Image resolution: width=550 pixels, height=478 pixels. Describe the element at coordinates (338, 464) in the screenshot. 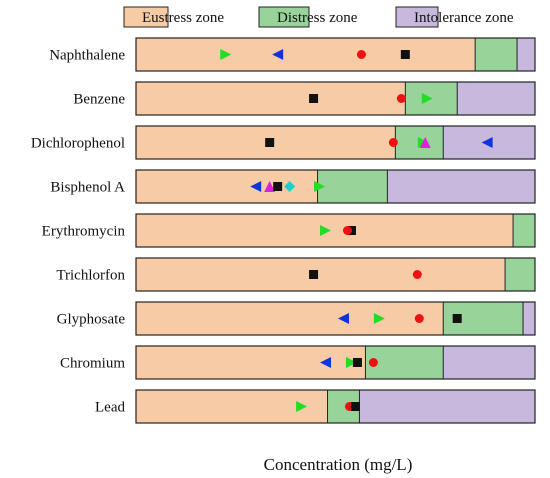

I see `x-axis-label: Concentration (mg/L)` at that location.